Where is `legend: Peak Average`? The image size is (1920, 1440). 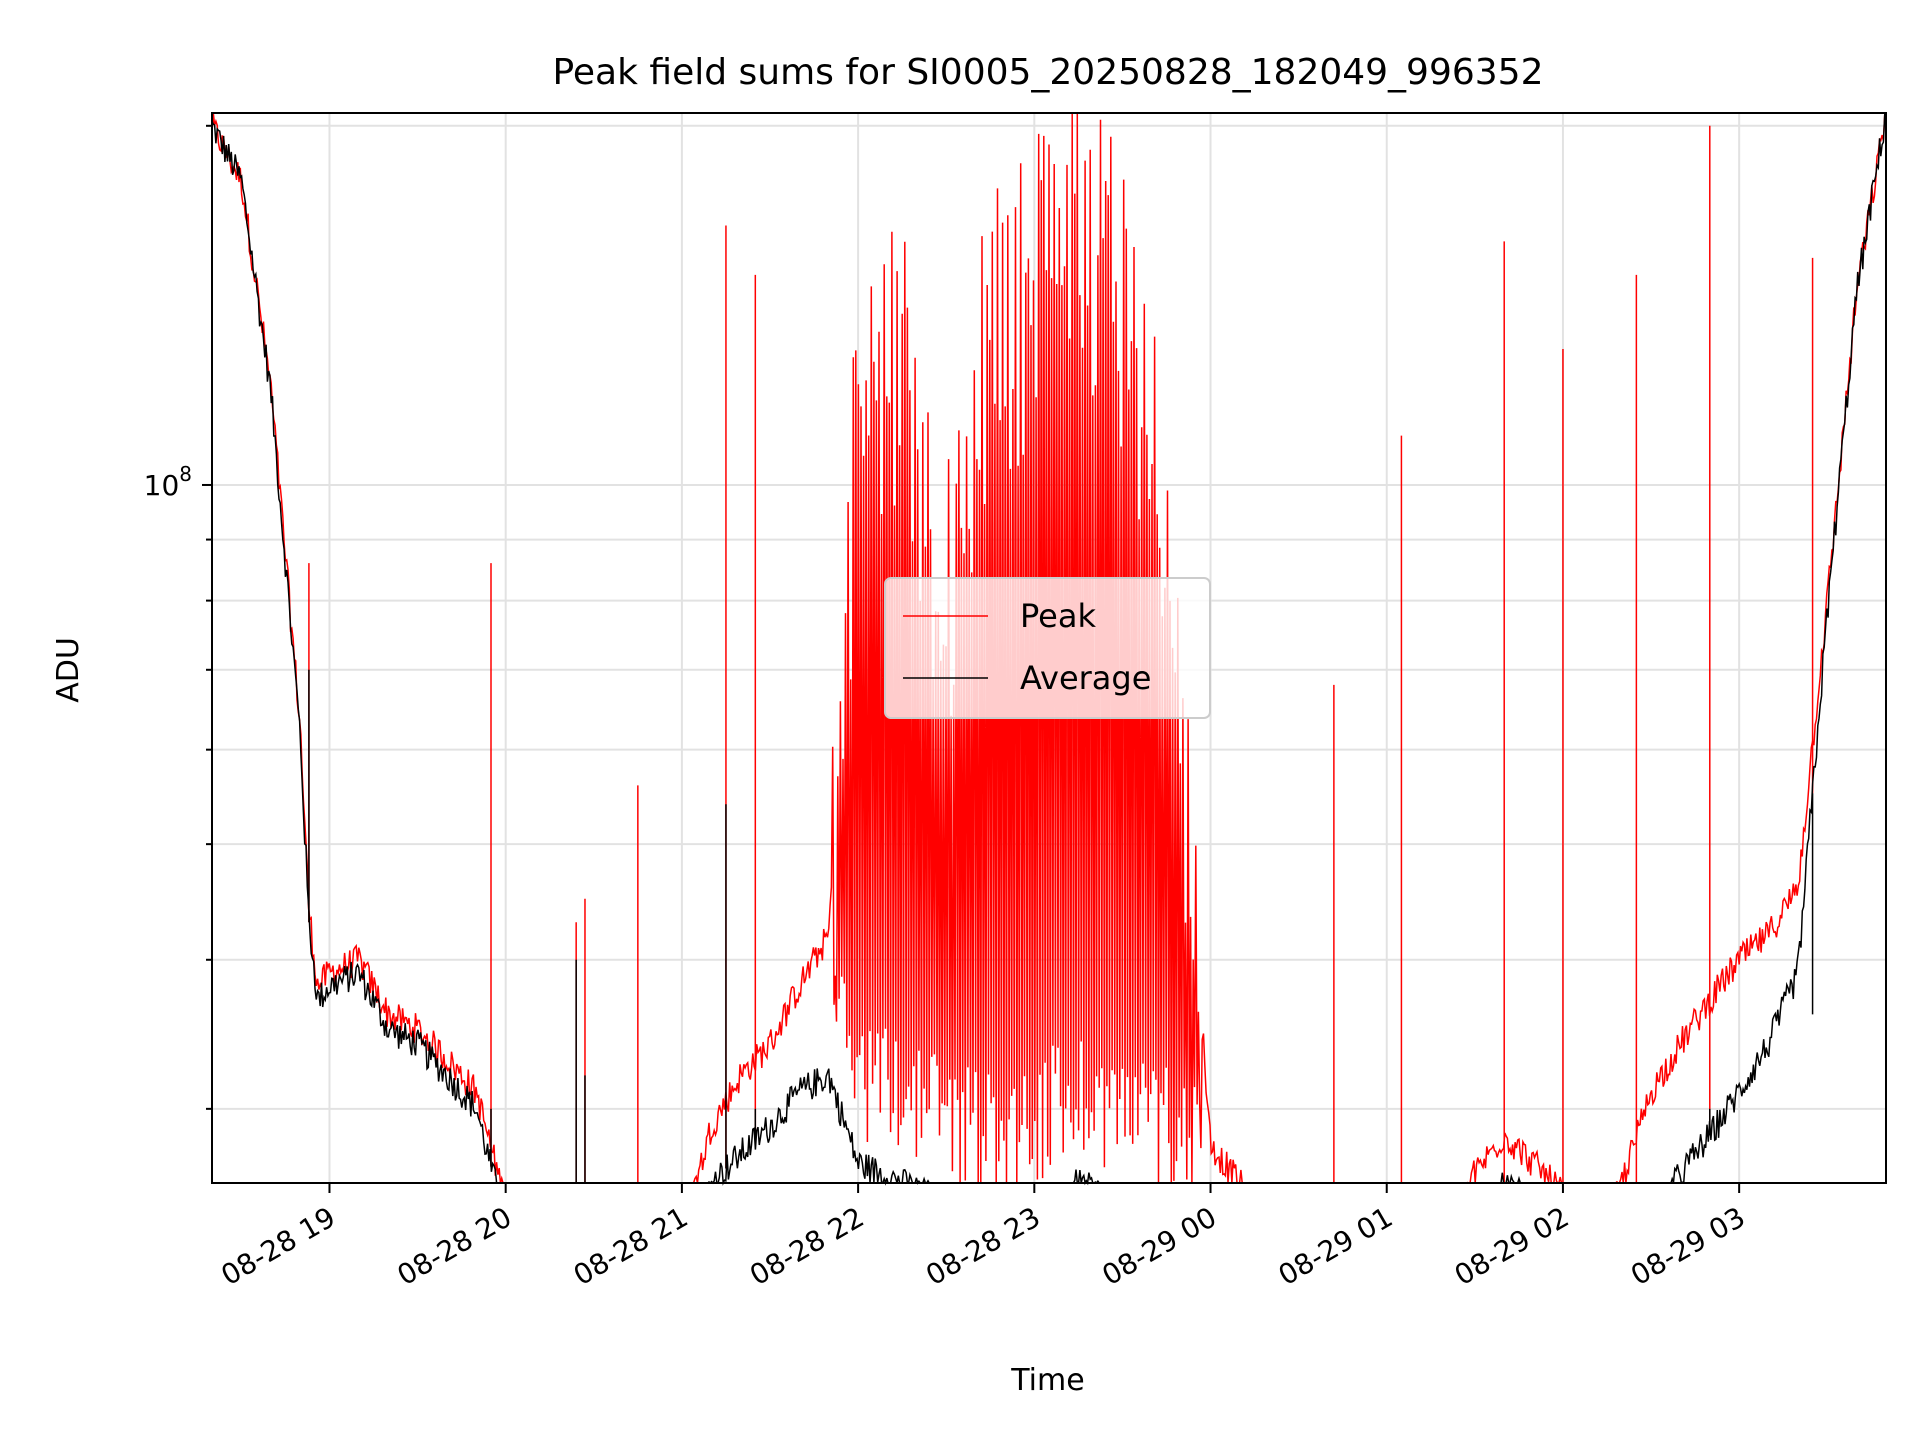 legend: Peak Average is located at coordinates (1047, 648).